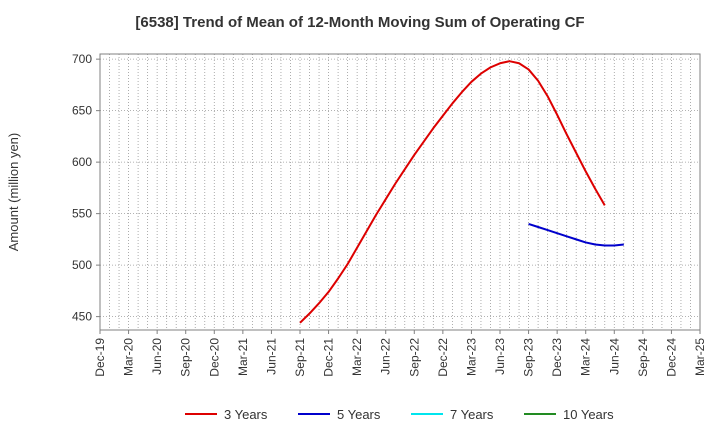 The height and width of the screenshot is (440, 720). What do you see at coordinates (700, 357) in the screenshot?
I see `x-tick-label: Mar-25` at bounding box center [700, 357].